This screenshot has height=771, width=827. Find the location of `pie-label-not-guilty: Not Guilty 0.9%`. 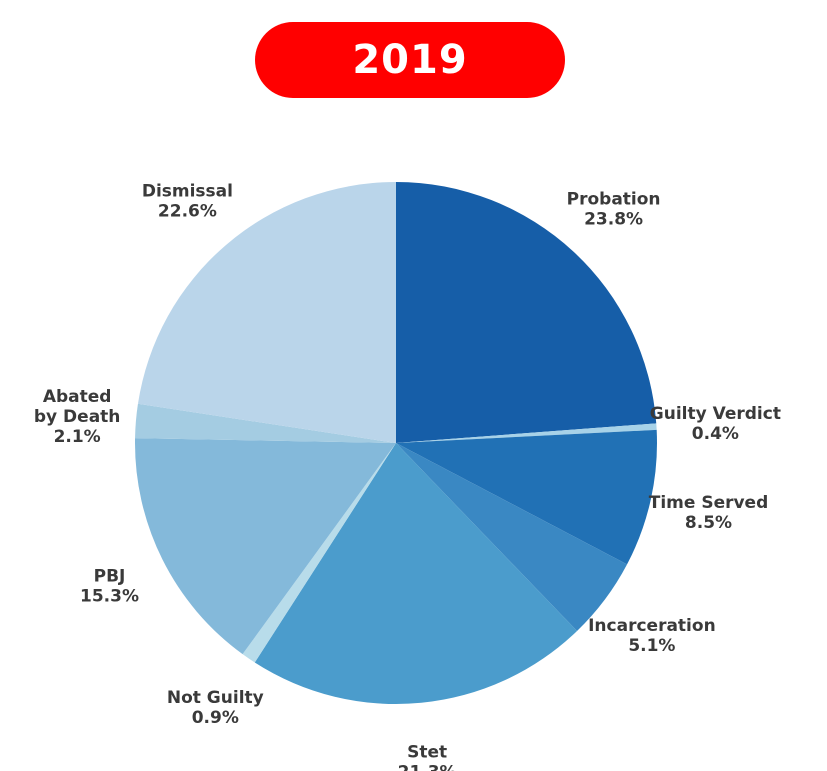

pie-label-not-guilty: Not Guilty 0.9% is located at coordinates (215, 708).